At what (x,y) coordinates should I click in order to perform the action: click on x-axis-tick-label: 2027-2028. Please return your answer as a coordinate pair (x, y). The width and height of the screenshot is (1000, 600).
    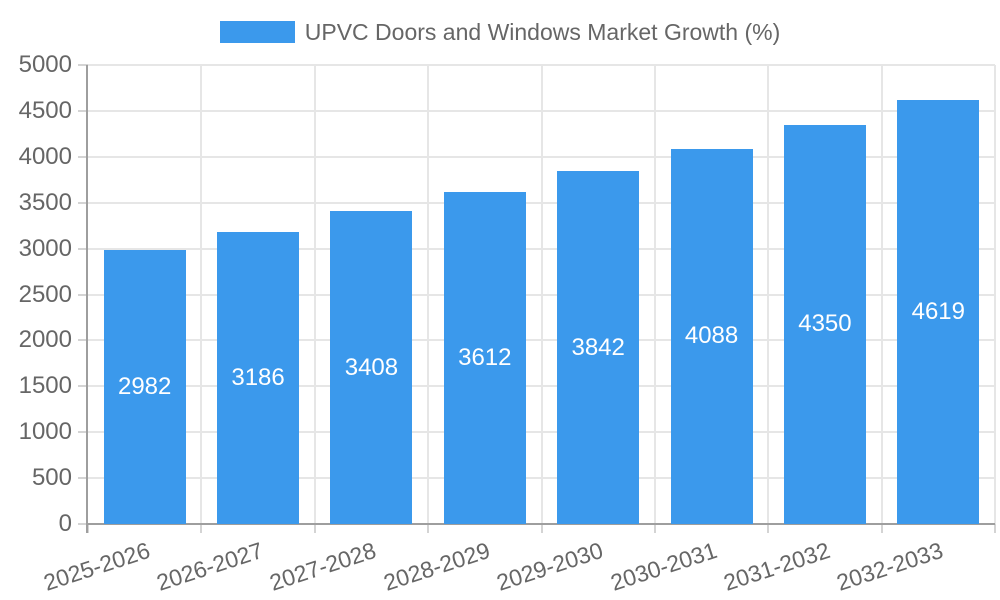
    Looking at the image, I should click on (323, 566).